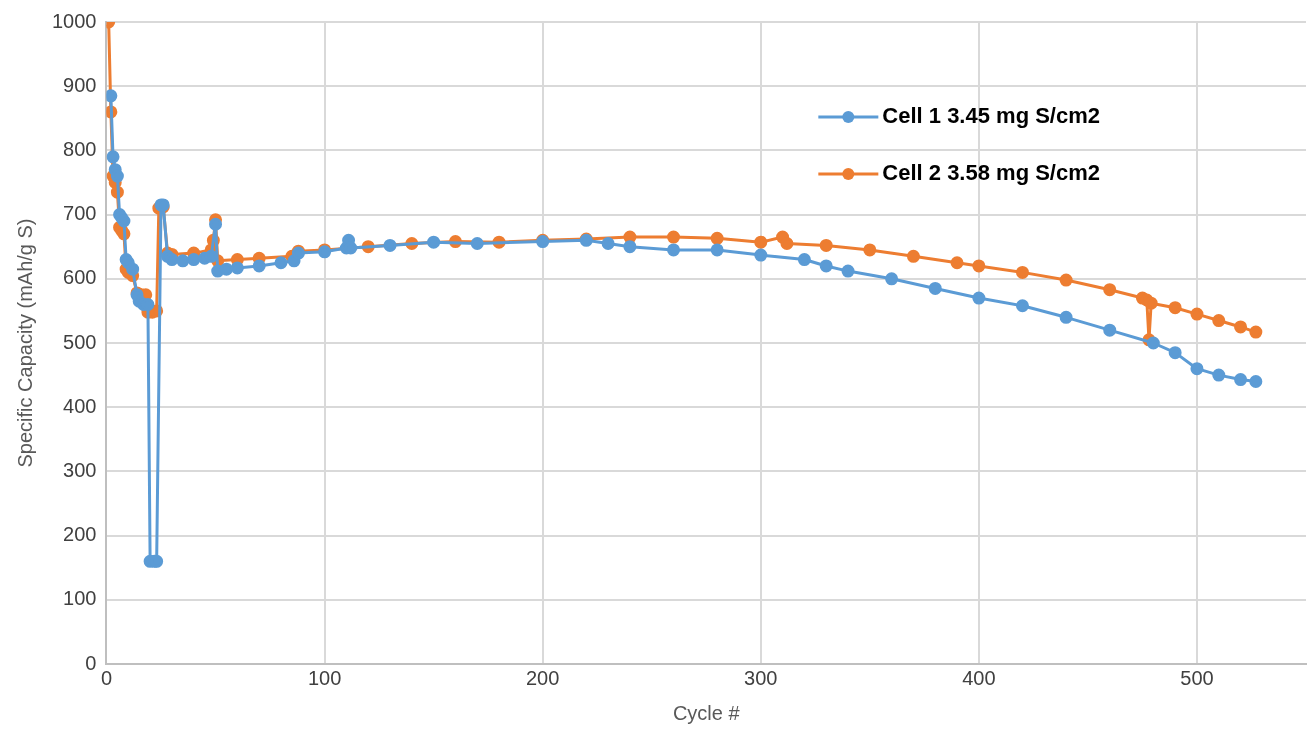 The height and width of the screenshot is (730, 1314). What do you see at coordinates (979, 677) in the screenshot?
I see `x-tick-label: 400` at bounding box center [979, 677].